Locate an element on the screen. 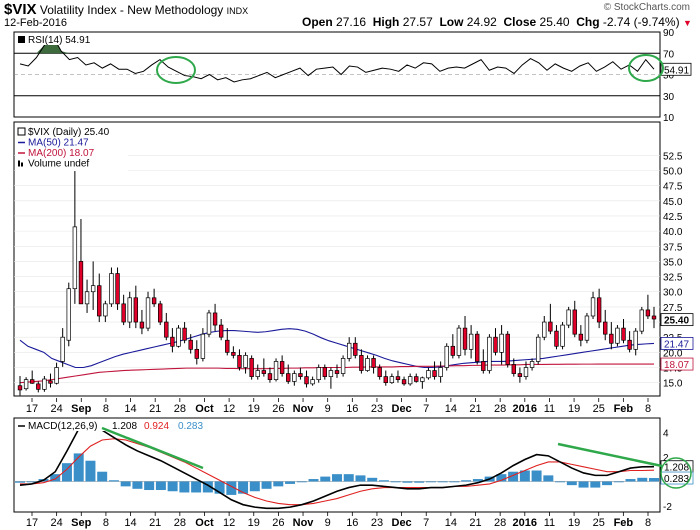 The image size is (700, 530). close-value: 25.40 is located at coordinates (554, 22).